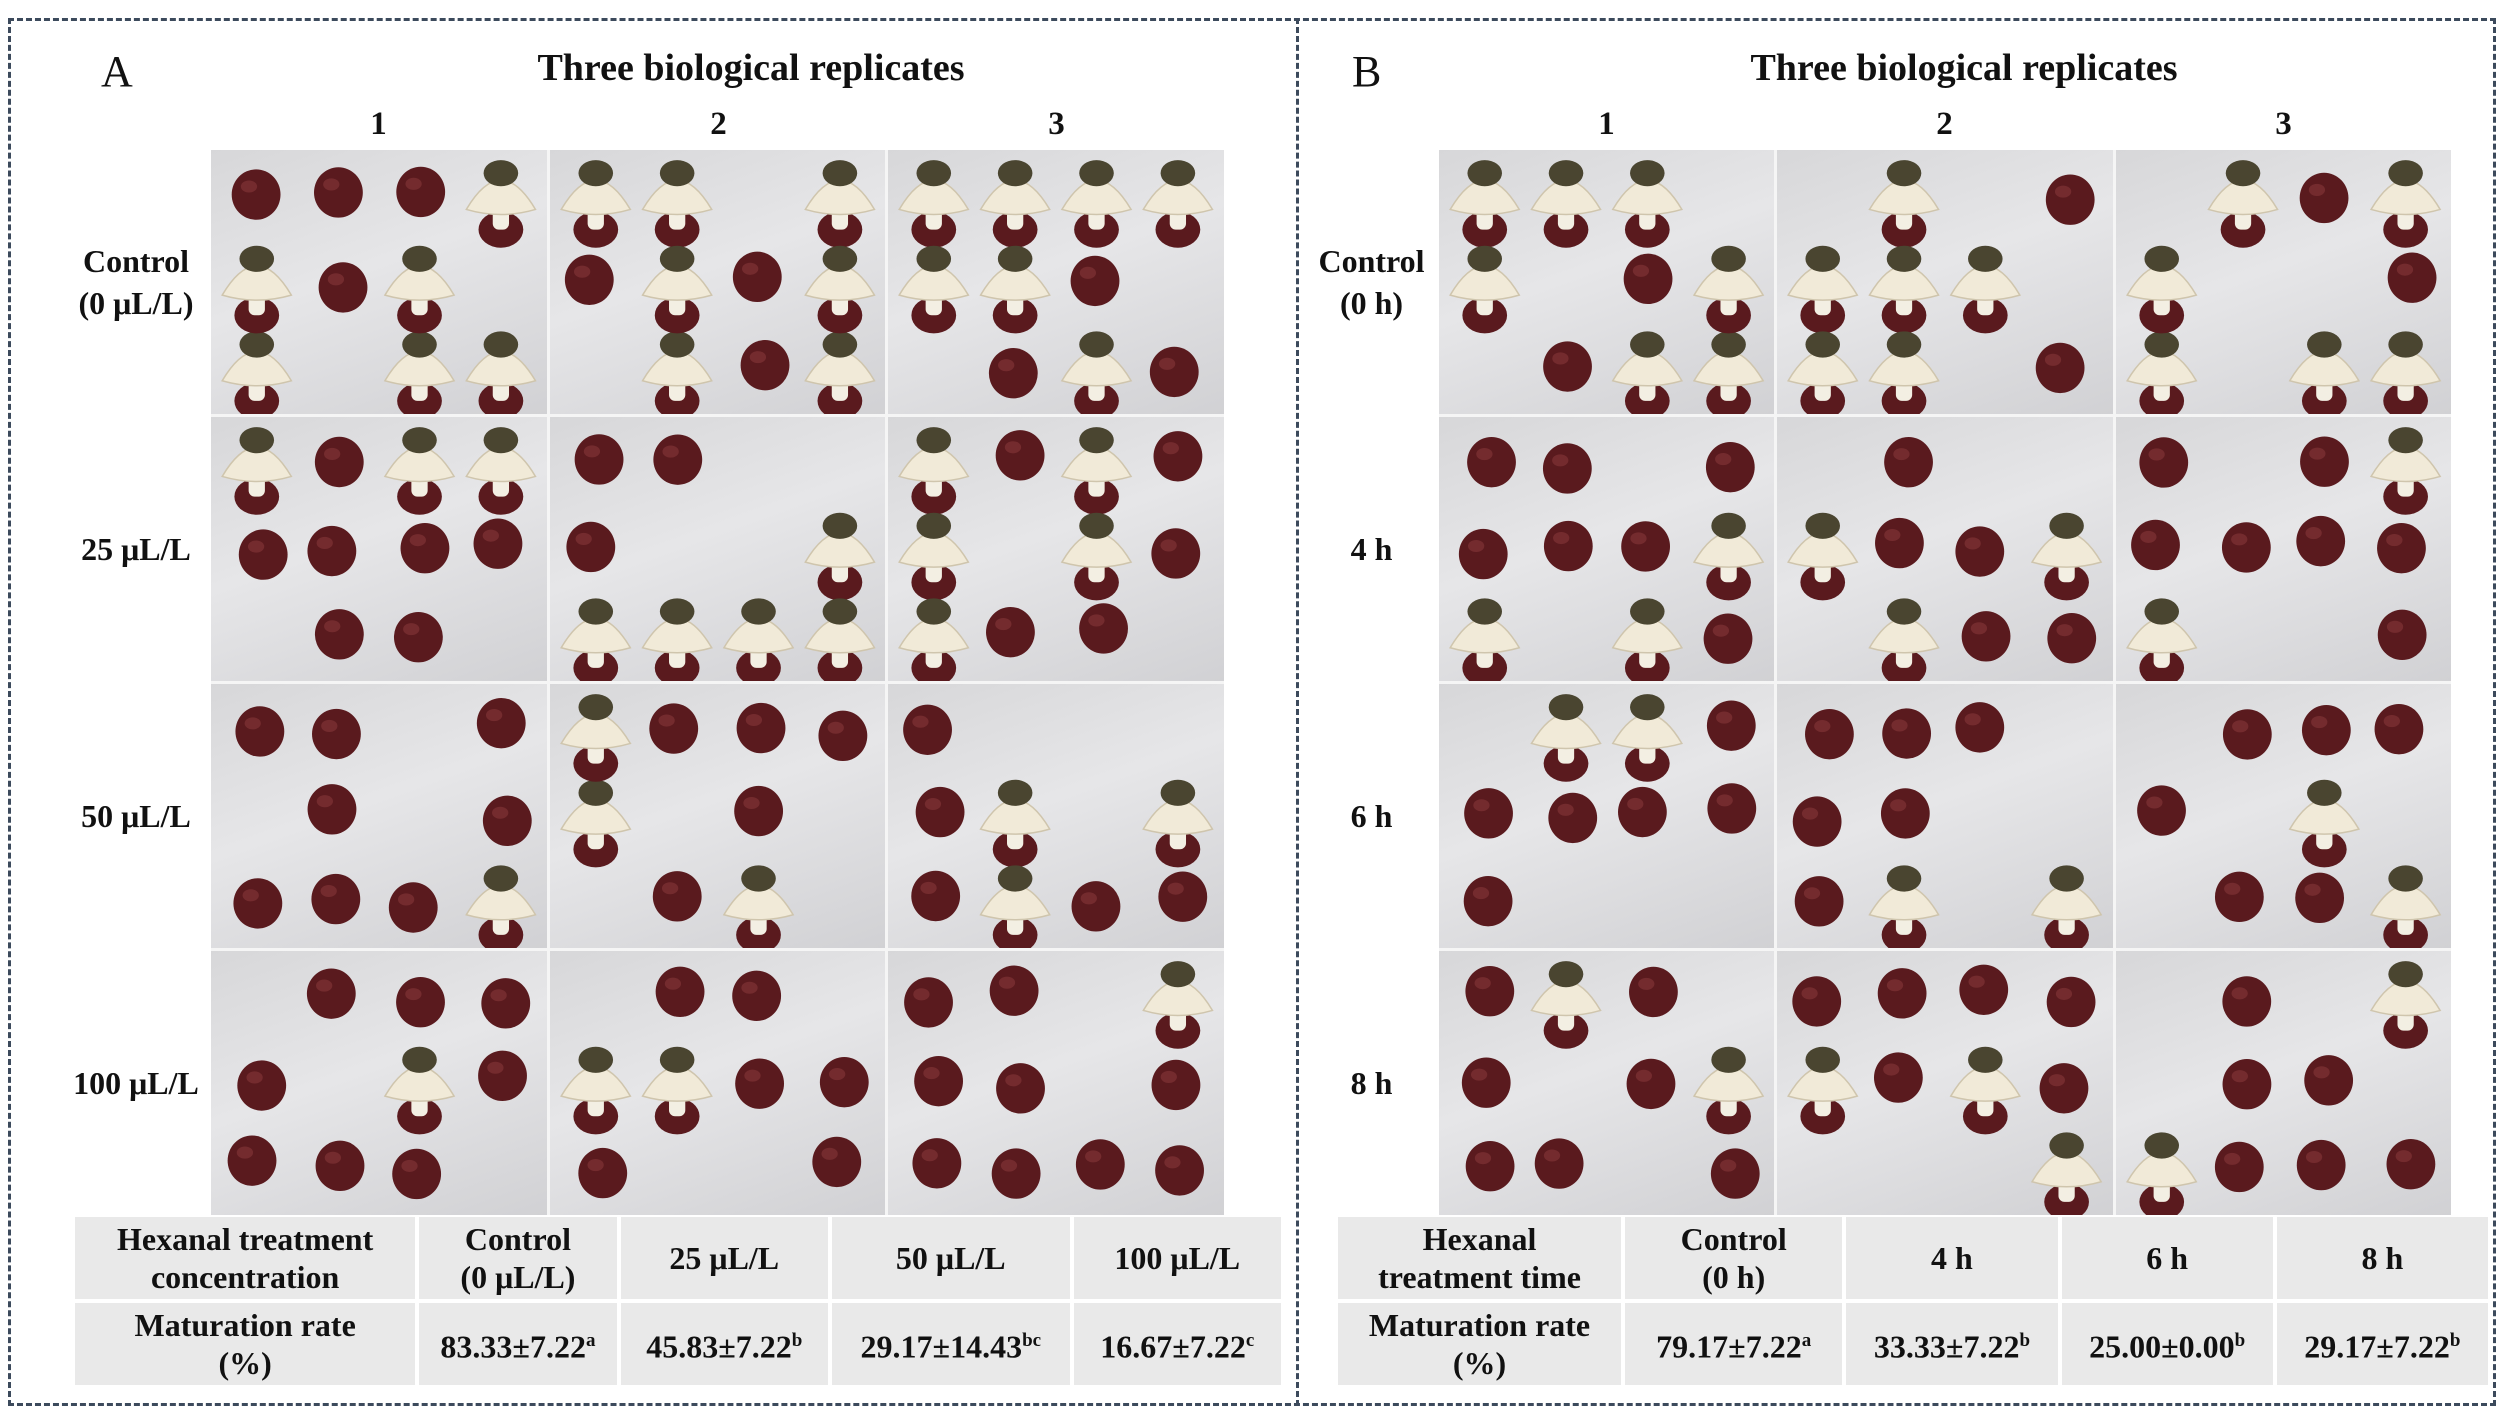 The image size is (2504, 1424). What do you see at coordinates (1952, 1258) in the screenshot?
I see `panel-b-table-header-4h: 4 h` at bounding box center [1952, 1258].